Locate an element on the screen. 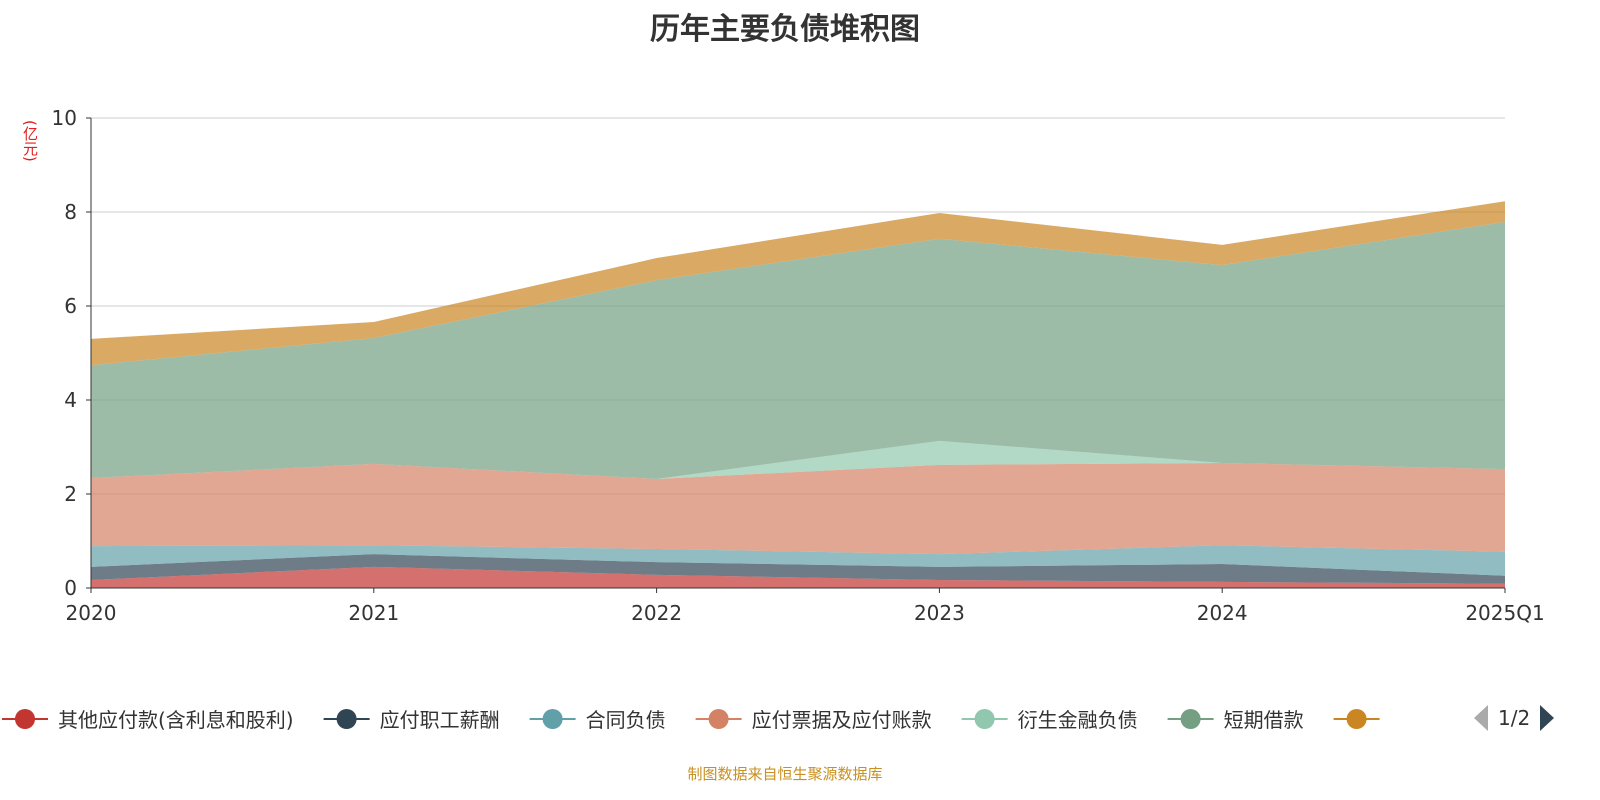  legend-label-1: 应付职工薪酬 is located at coordinates (440, 720).